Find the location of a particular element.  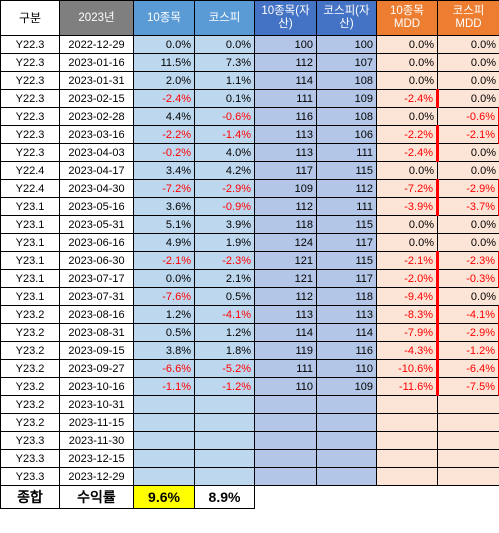

cell-date: 2023-06-16 is located at coordinates (96, 242).